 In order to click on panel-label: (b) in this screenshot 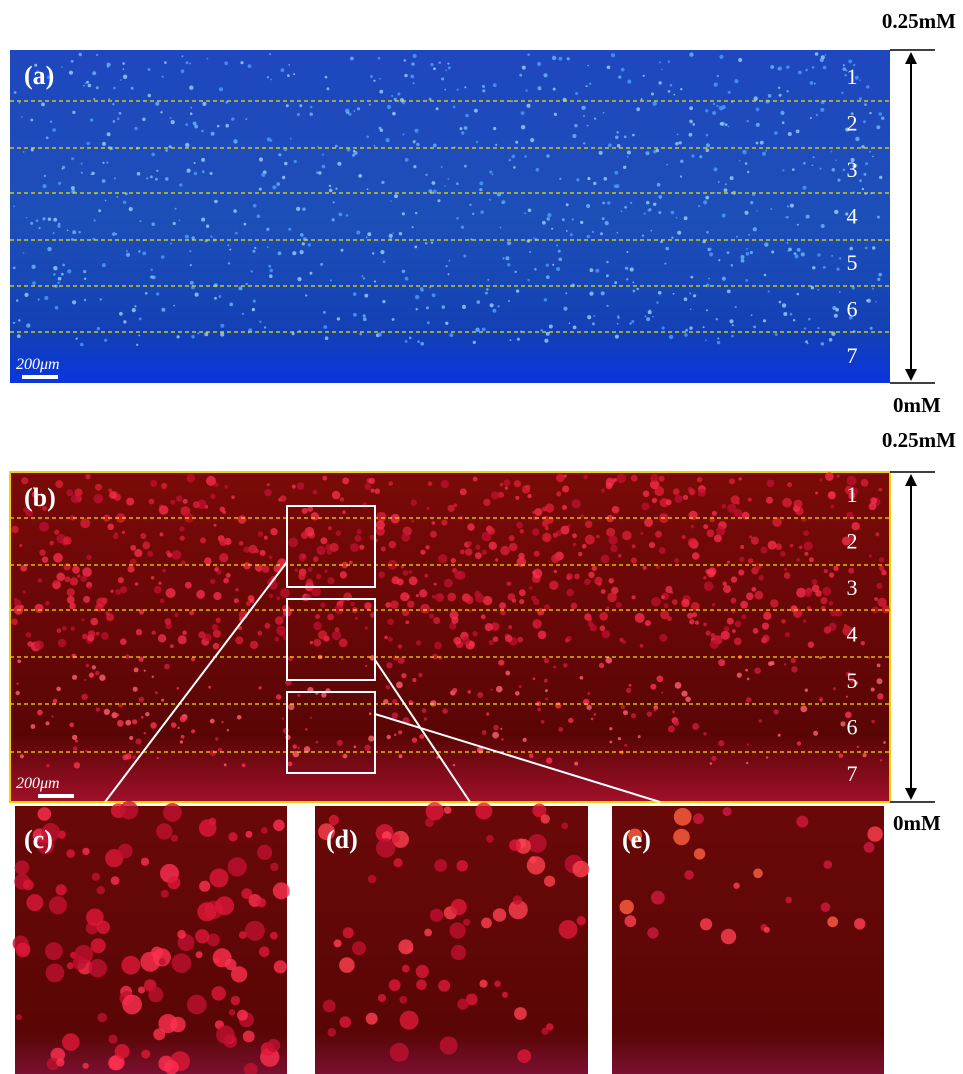, I will do `click(40, 497)`.